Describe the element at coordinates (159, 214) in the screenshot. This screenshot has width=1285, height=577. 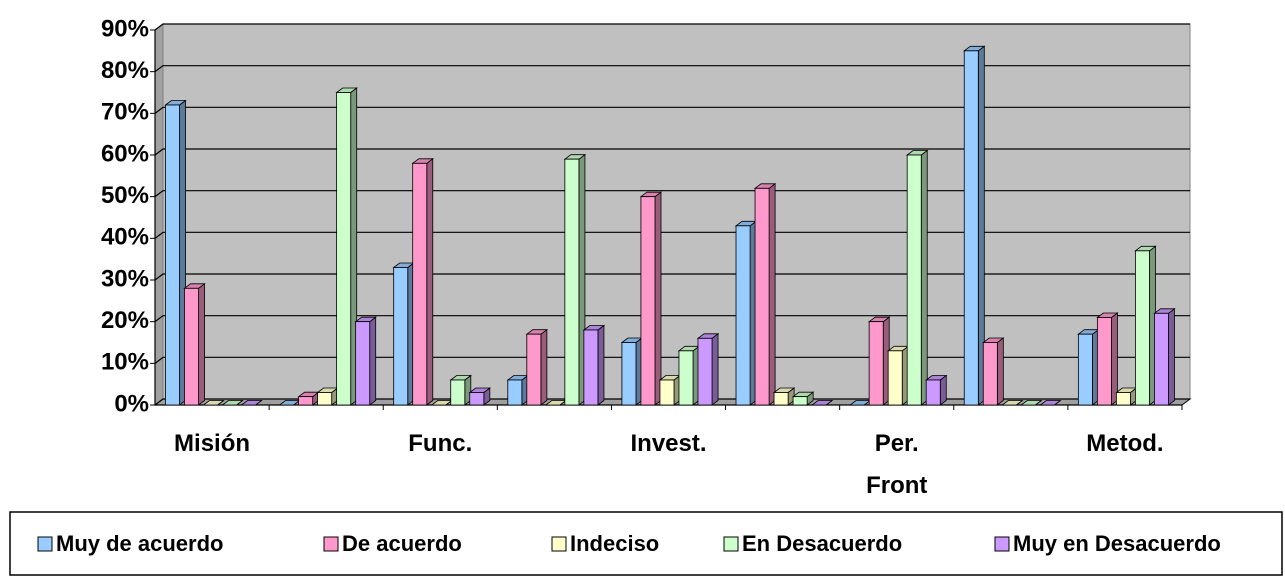
I see `plot-side-wall` at that location.